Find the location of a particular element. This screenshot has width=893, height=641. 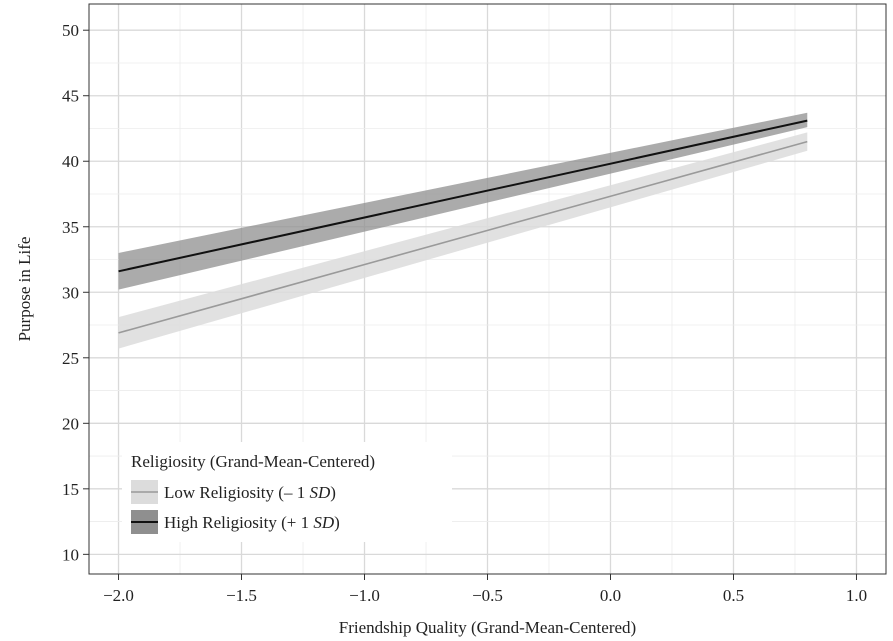

legend-title: Religiosity (Grand-Mean-Centered) is located at coordinates (253, 461).